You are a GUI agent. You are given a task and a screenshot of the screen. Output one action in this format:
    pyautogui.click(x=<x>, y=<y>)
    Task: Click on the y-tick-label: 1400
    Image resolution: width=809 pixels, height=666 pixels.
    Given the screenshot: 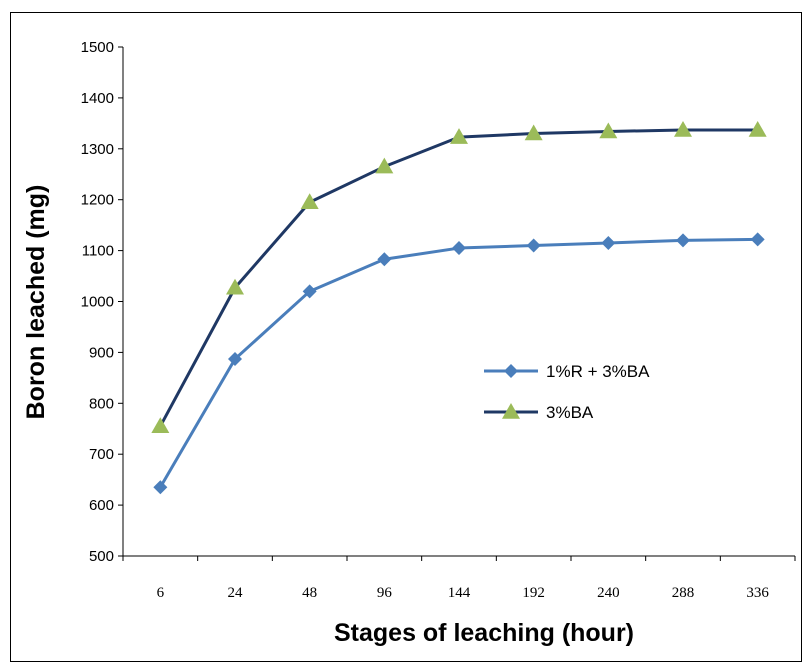 What is the action you would take?
    pyautogui.click(x=97, y=98)
    